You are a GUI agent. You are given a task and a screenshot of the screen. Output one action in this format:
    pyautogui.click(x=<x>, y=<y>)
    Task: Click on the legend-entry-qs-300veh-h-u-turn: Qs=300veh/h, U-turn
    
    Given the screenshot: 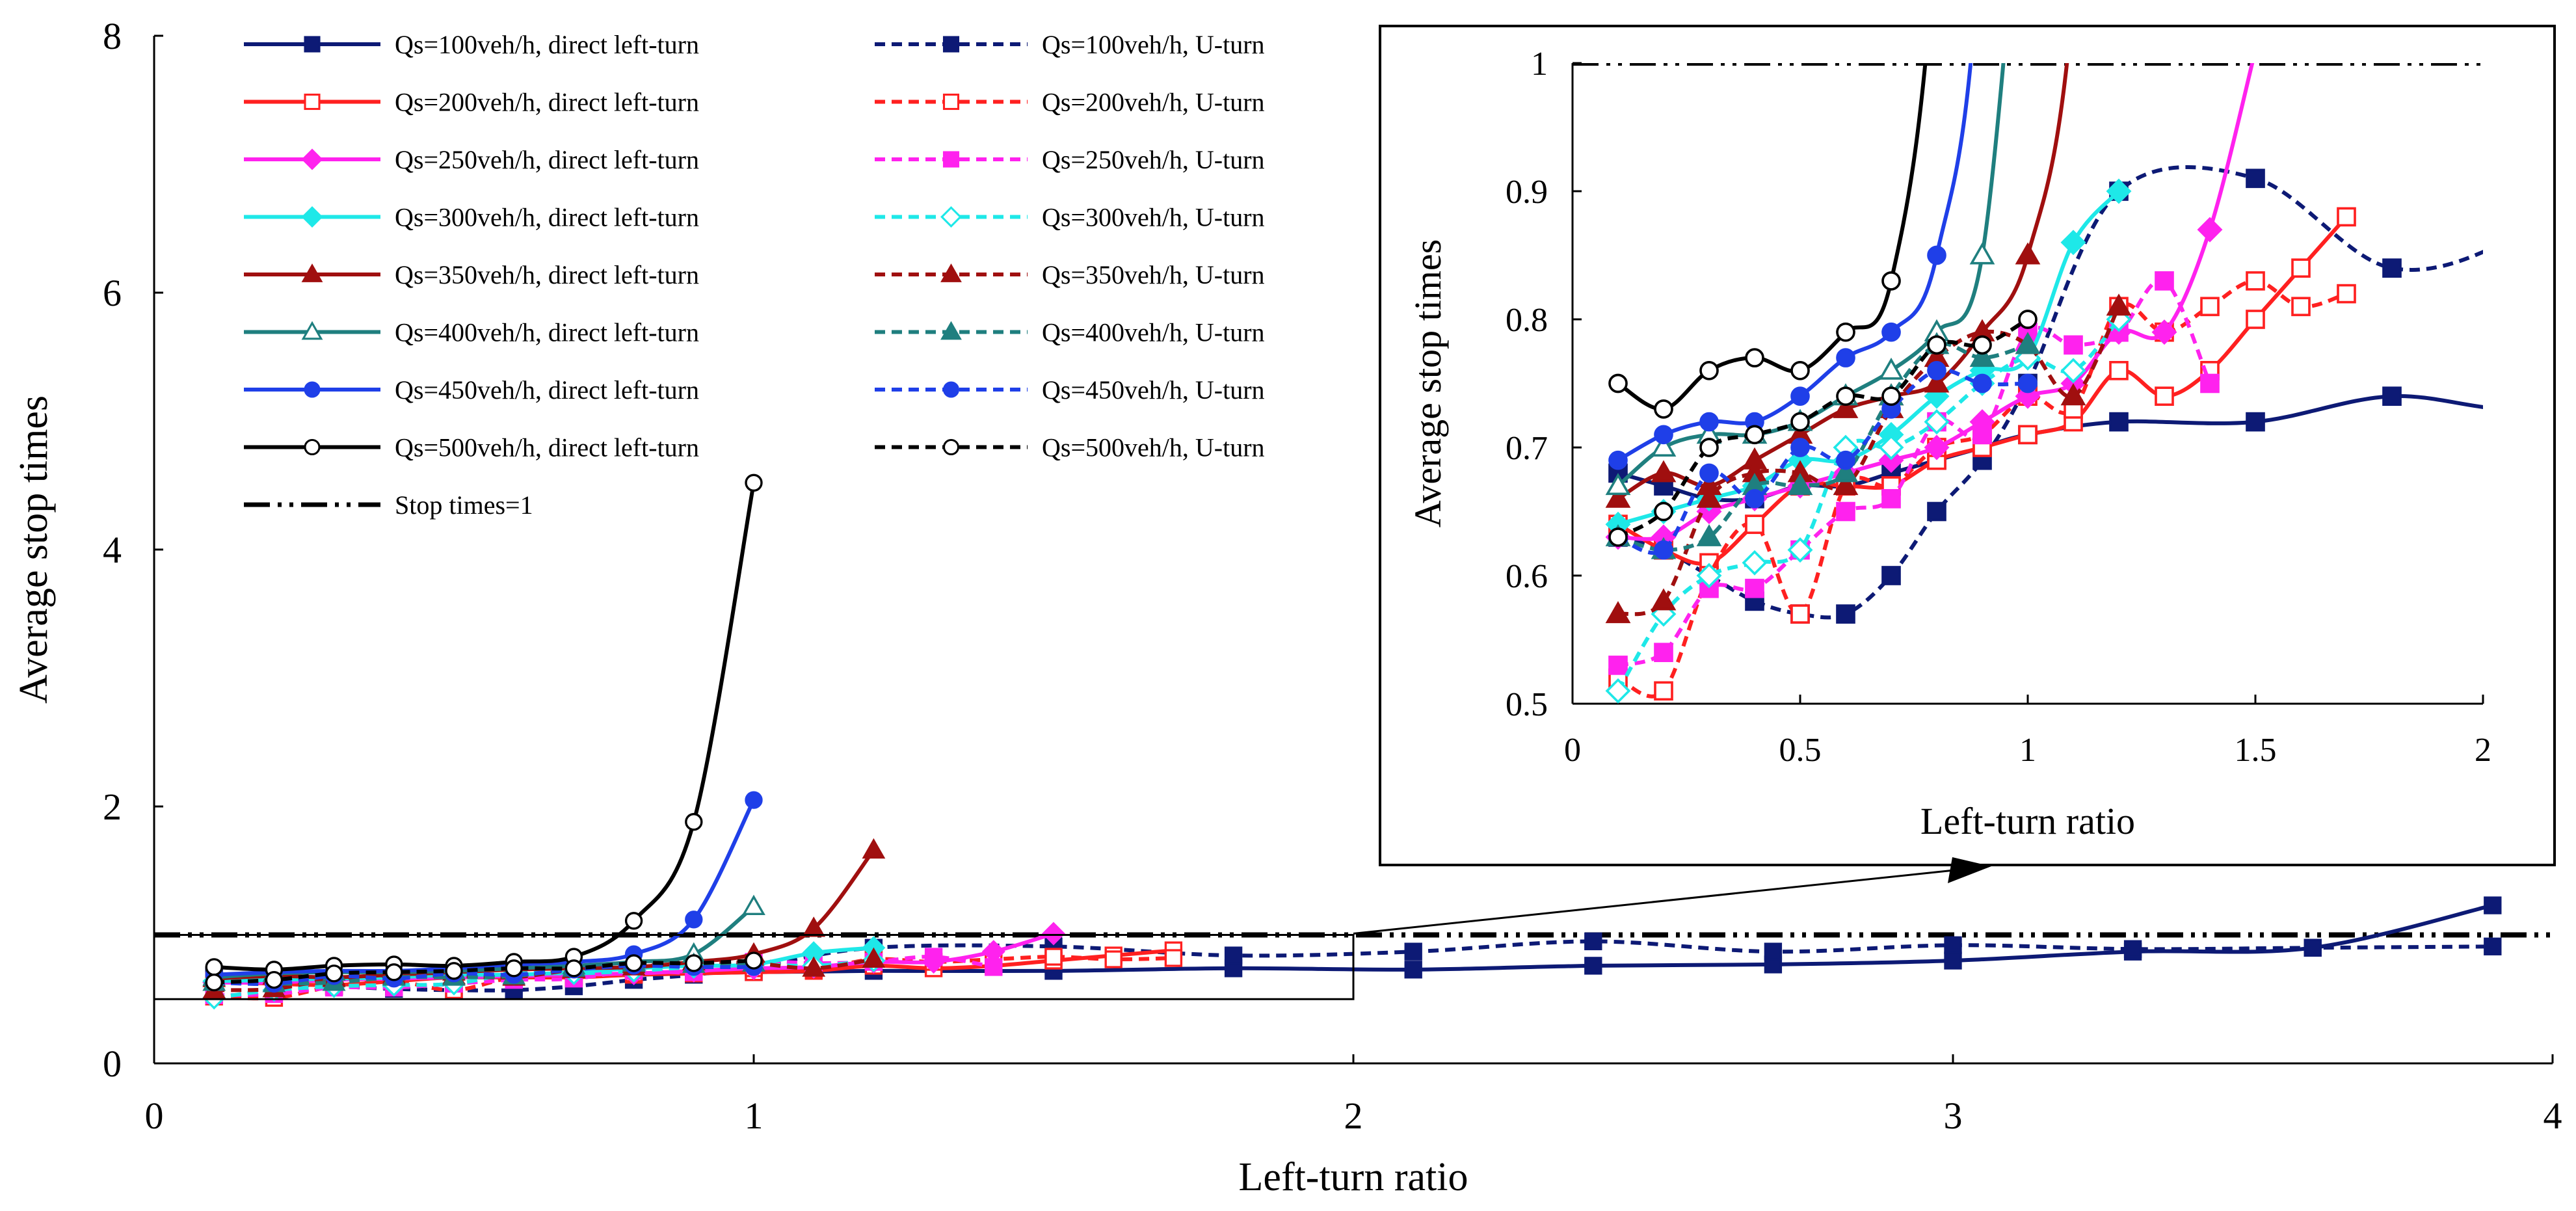 What is the action you would take?
    pyautogui.click(x=1070, y=218)
    